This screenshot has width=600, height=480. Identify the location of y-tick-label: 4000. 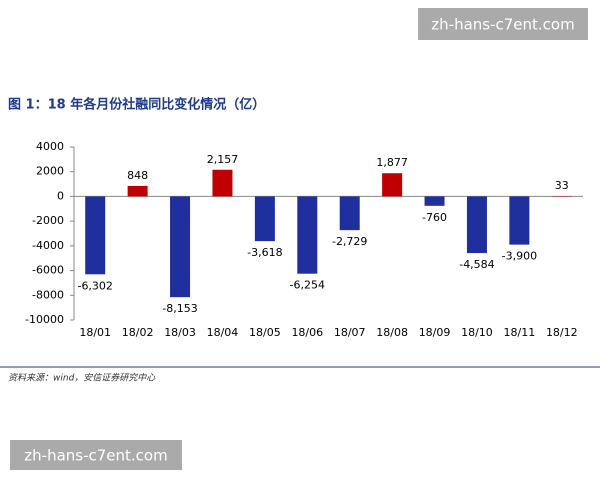
(50, 146).